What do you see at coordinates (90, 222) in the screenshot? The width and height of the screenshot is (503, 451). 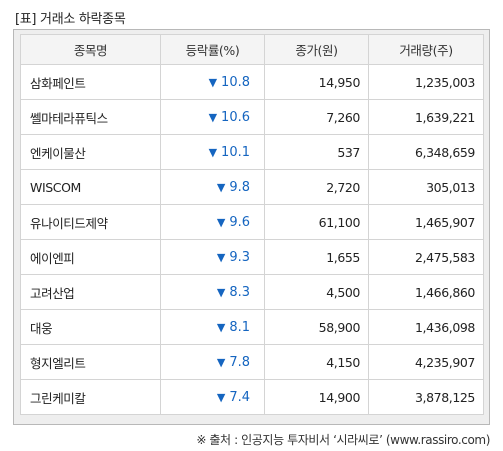 I see `stock-name: 유나이티드제약` at bounding box center [90, 222].